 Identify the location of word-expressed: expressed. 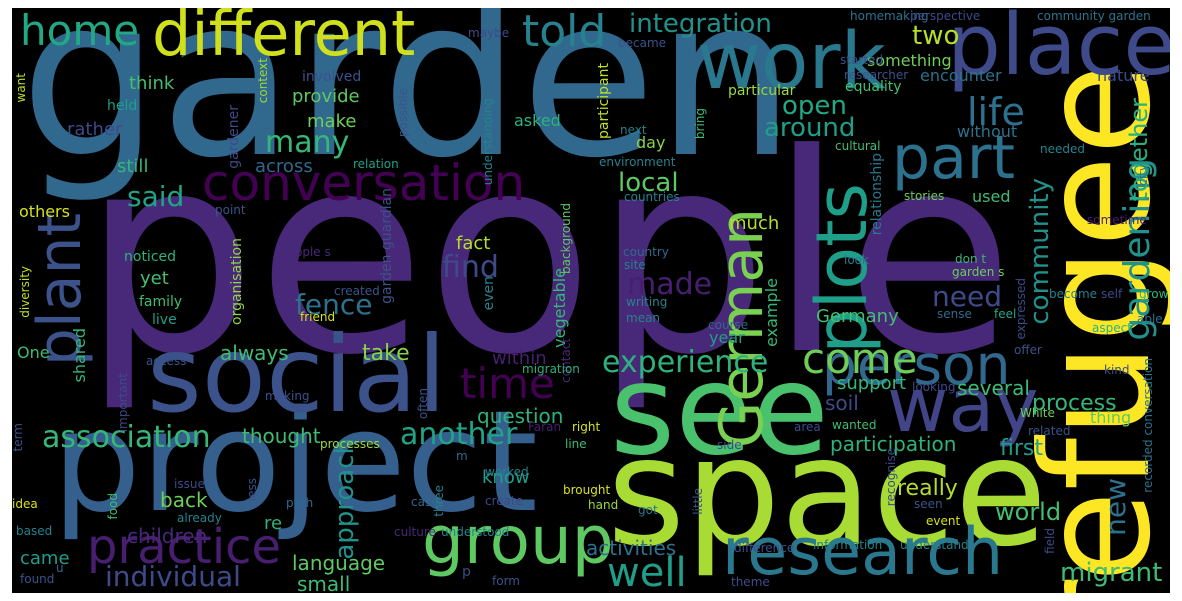
(1021, 308).